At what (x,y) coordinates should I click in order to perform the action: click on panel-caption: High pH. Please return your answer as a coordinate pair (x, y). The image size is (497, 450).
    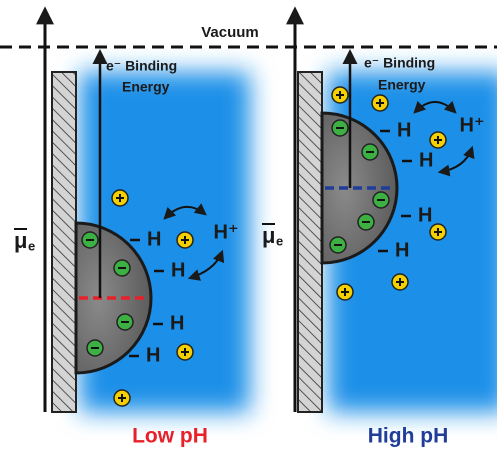
    Looking at the image, I should click on (408, 436).